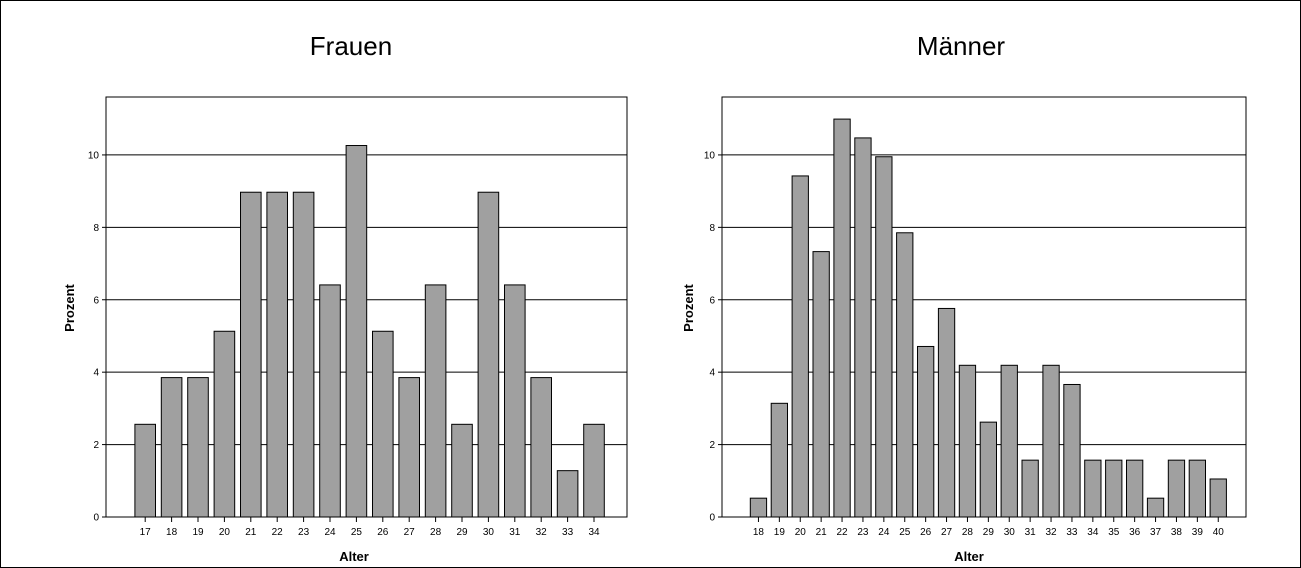 This screenshot has width=1301, height=568. I want to click on chart-title: Männer, so click(961, 46).